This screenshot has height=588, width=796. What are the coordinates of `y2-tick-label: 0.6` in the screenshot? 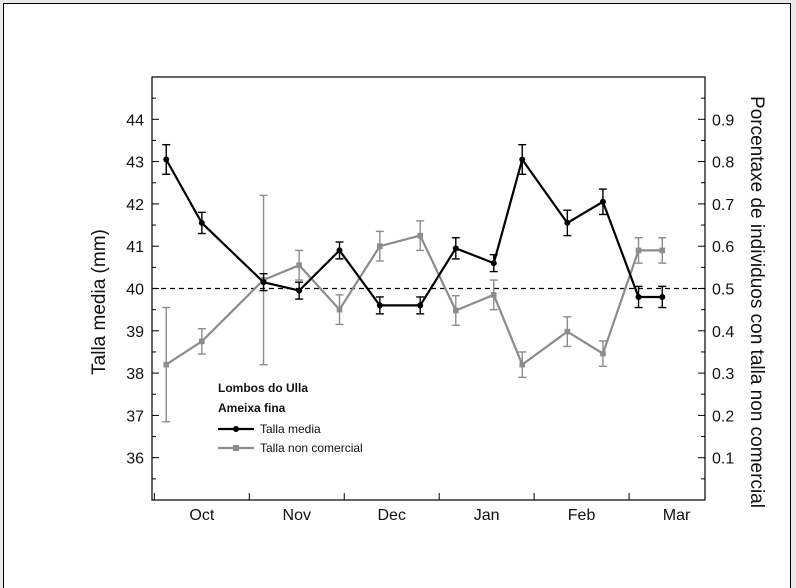 It's located at (723, 247).